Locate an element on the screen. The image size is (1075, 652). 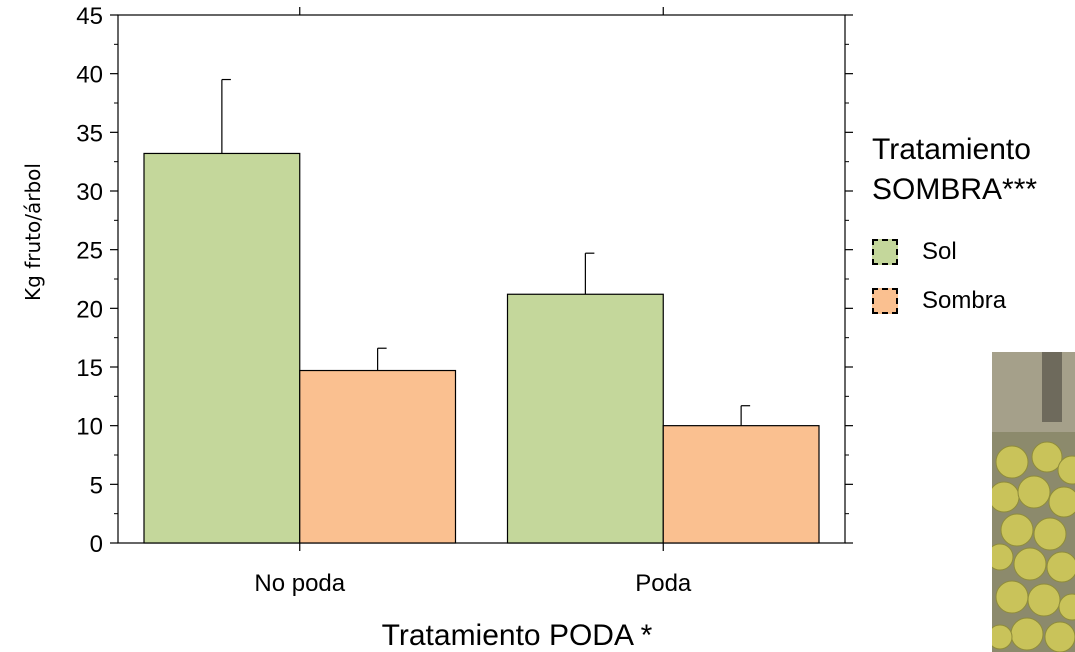
y-tick-label: 45 is located at coordinates (89, 16).